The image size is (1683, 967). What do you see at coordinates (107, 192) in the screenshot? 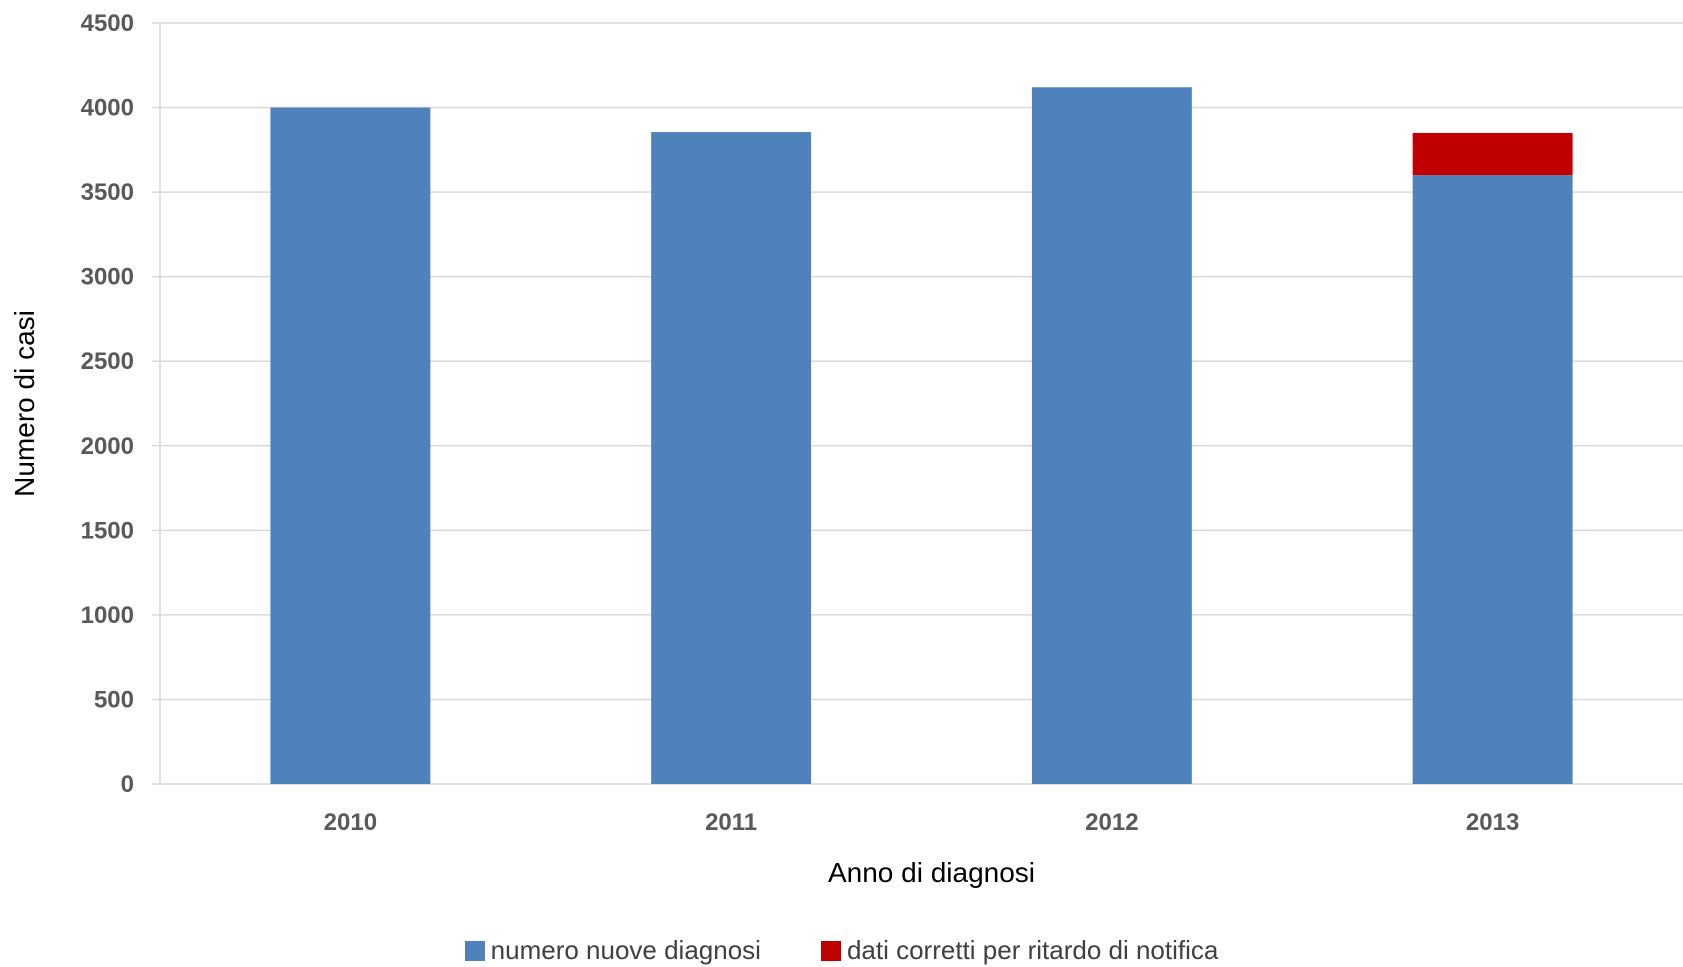
I see `y-tick-label: 3500` at bounding box center [107, 192].